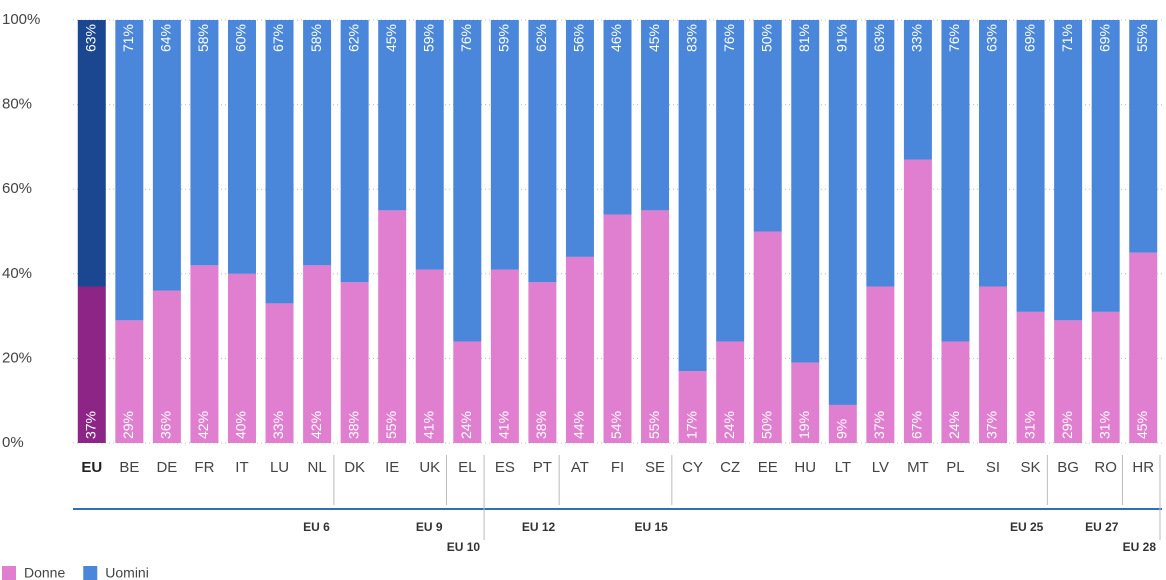  What do you see at coordinates (579, 38) in the screenshot?
I see `value-label: 56%` at bounding box center [579, 38].